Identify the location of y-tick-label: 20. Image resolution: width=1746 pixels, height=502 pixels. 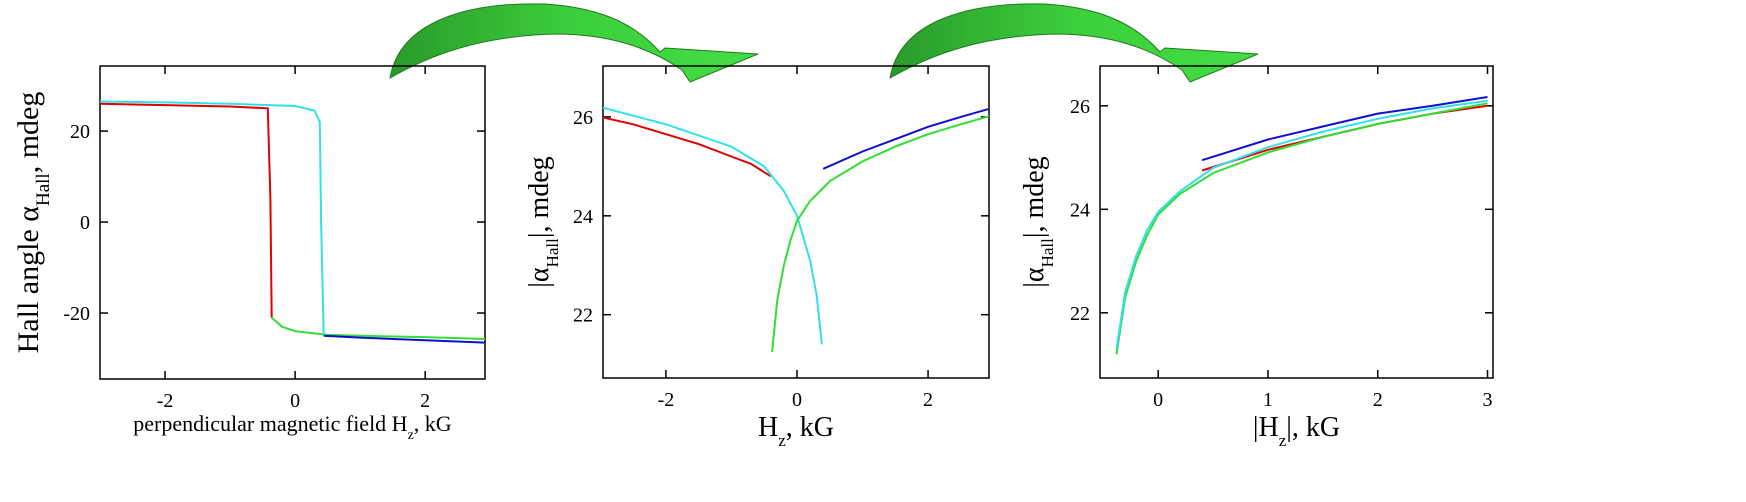
(80, 132).